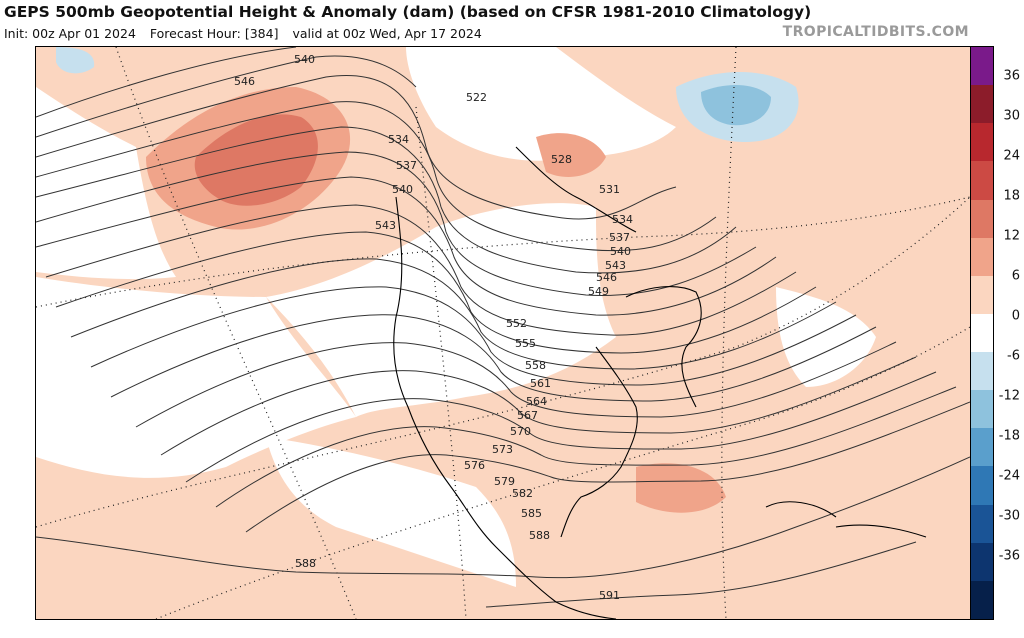  I want to click on contour-label: 522, so click(476, 97).